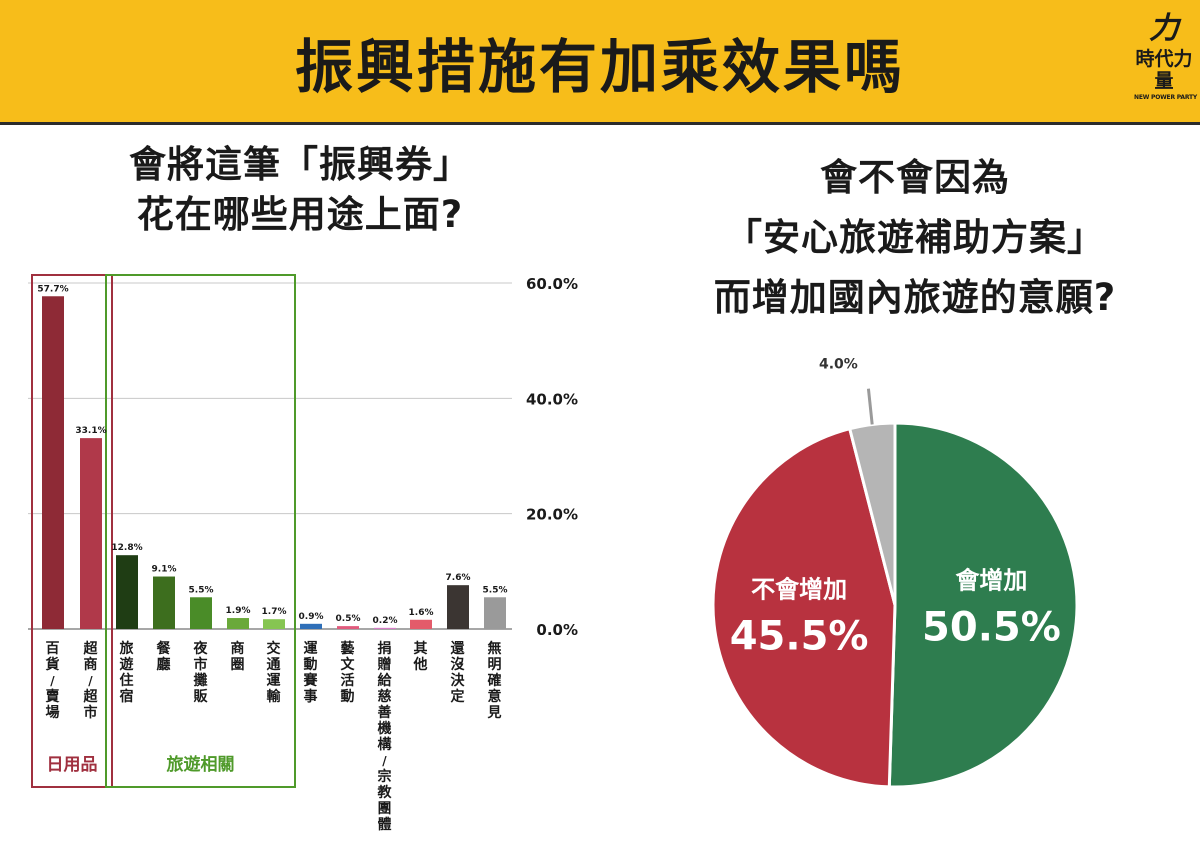 This screenshot has height=847, width=1200. I want to click on category-label-0: 百貨/賣場, so click(53, 681).